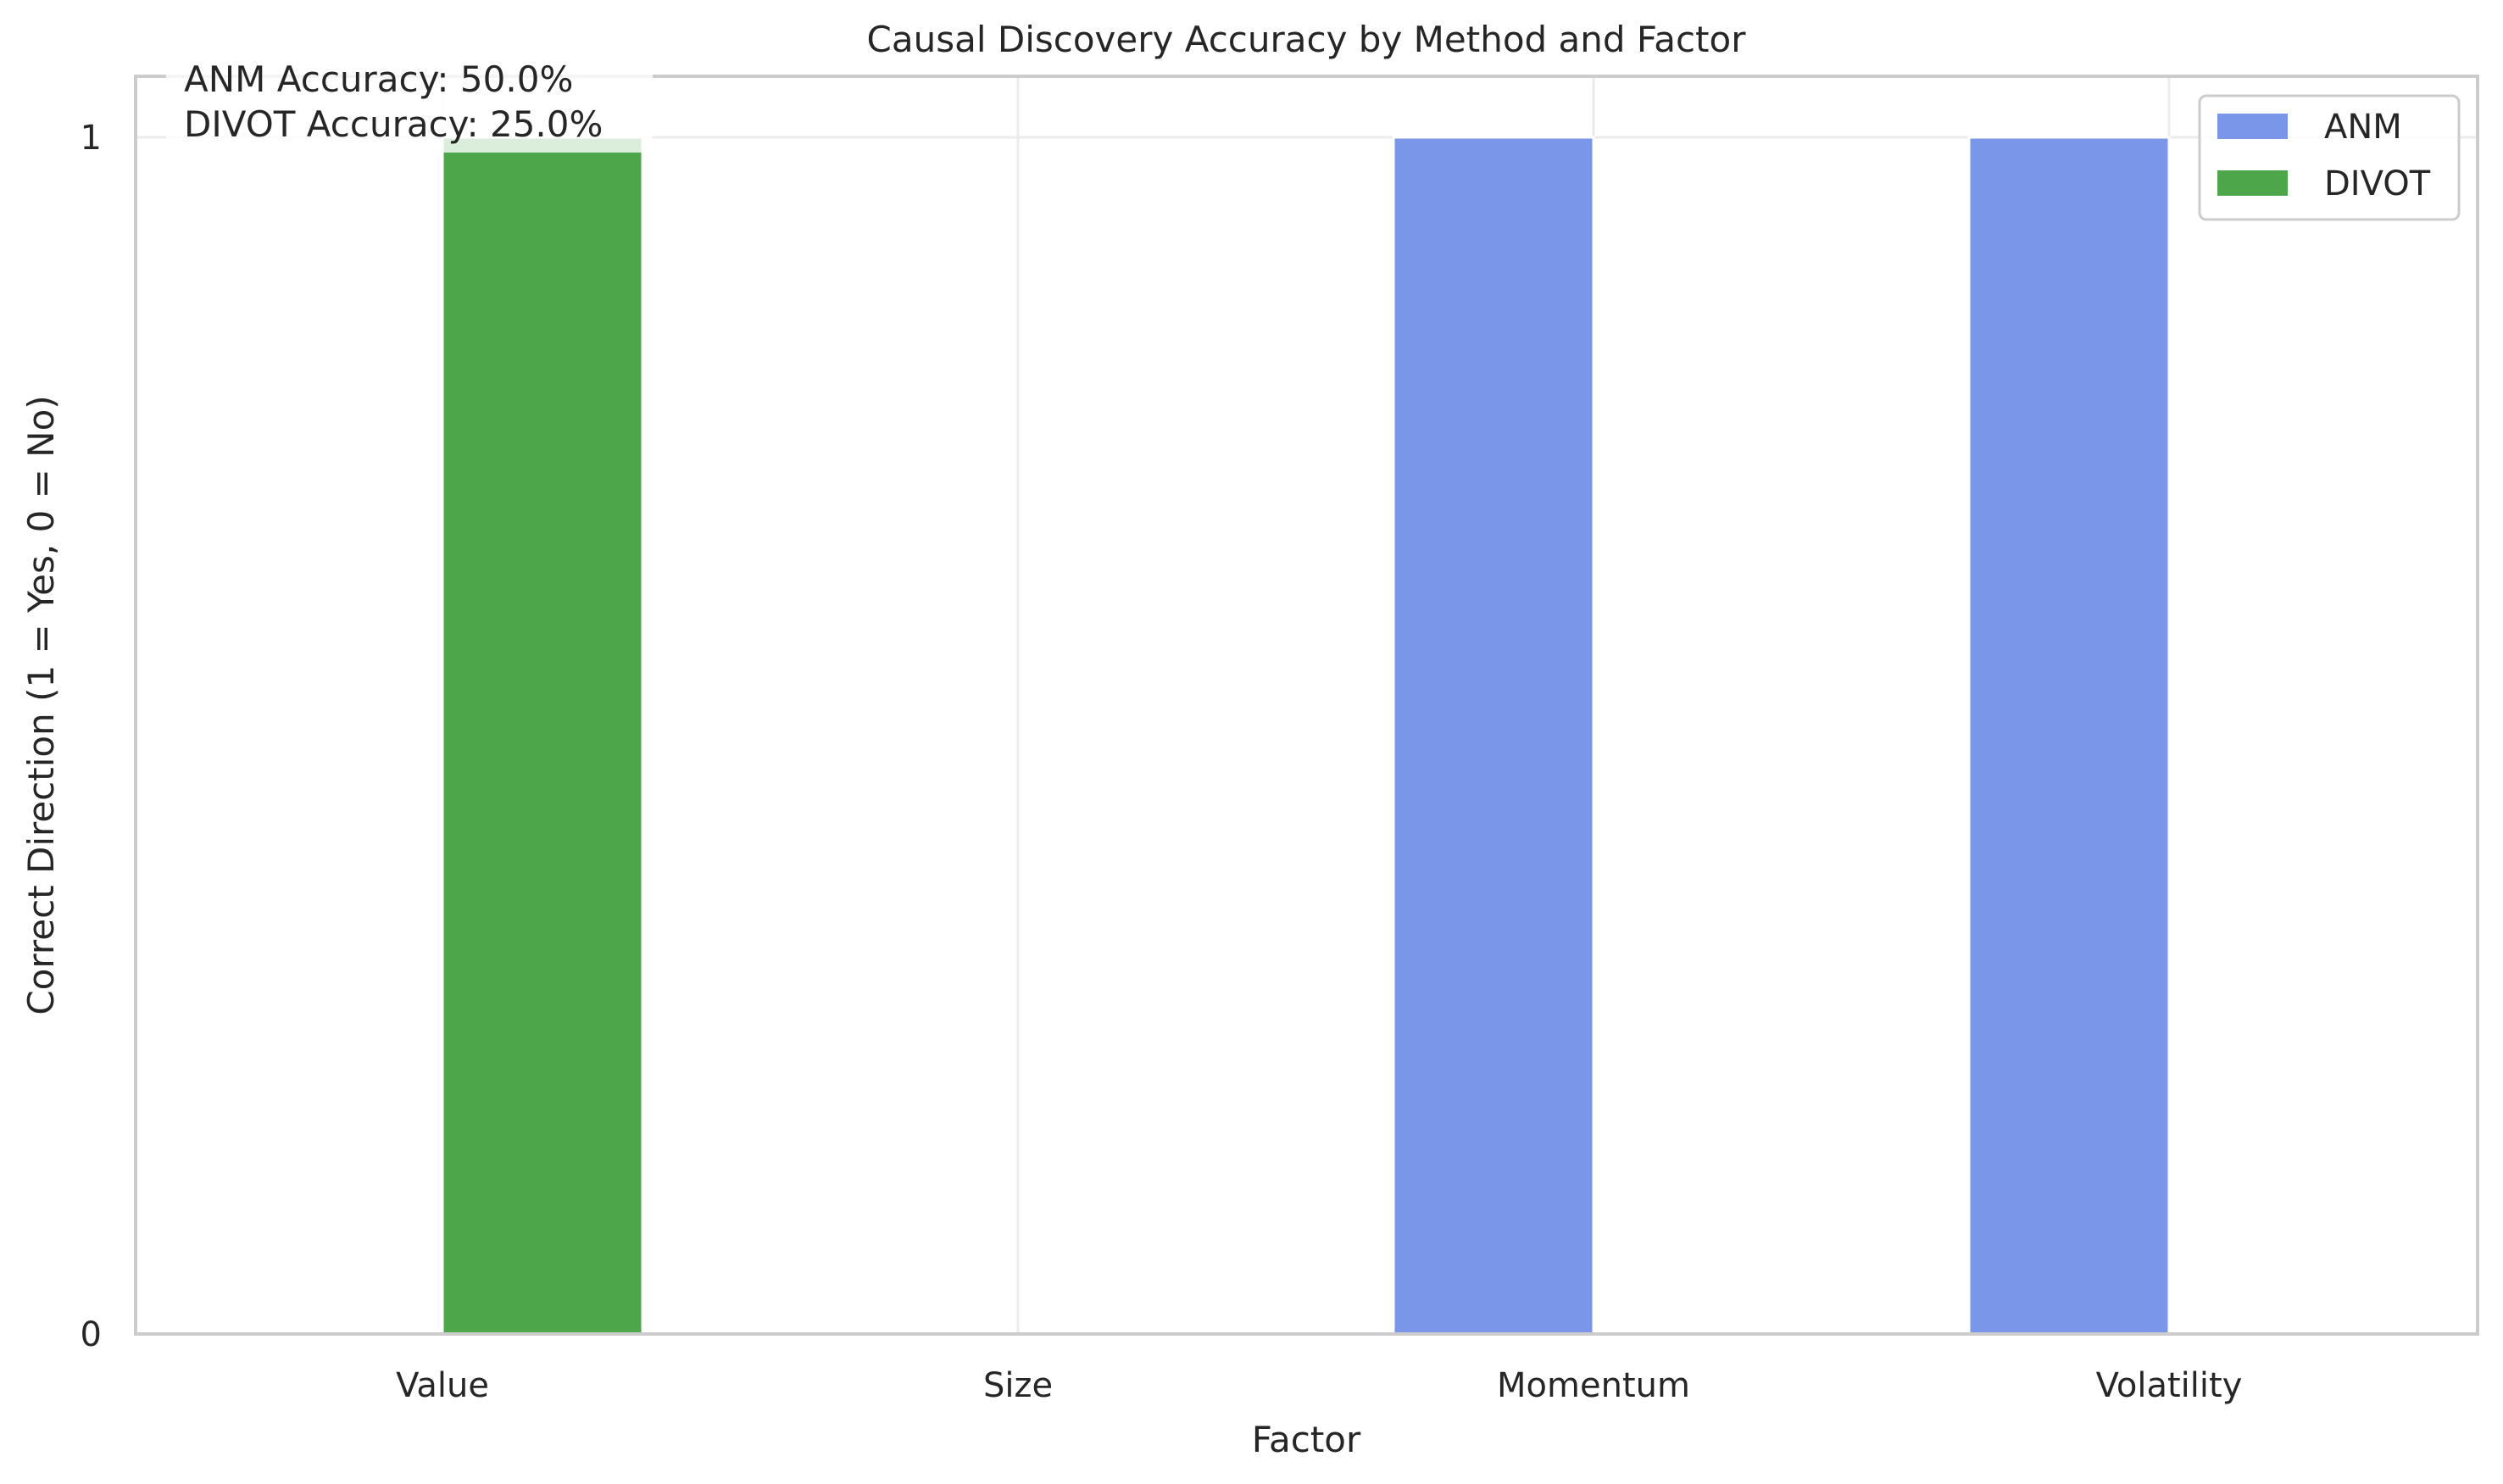  I want to click on x-tick-label: Volatility, so click(2169, 1386).